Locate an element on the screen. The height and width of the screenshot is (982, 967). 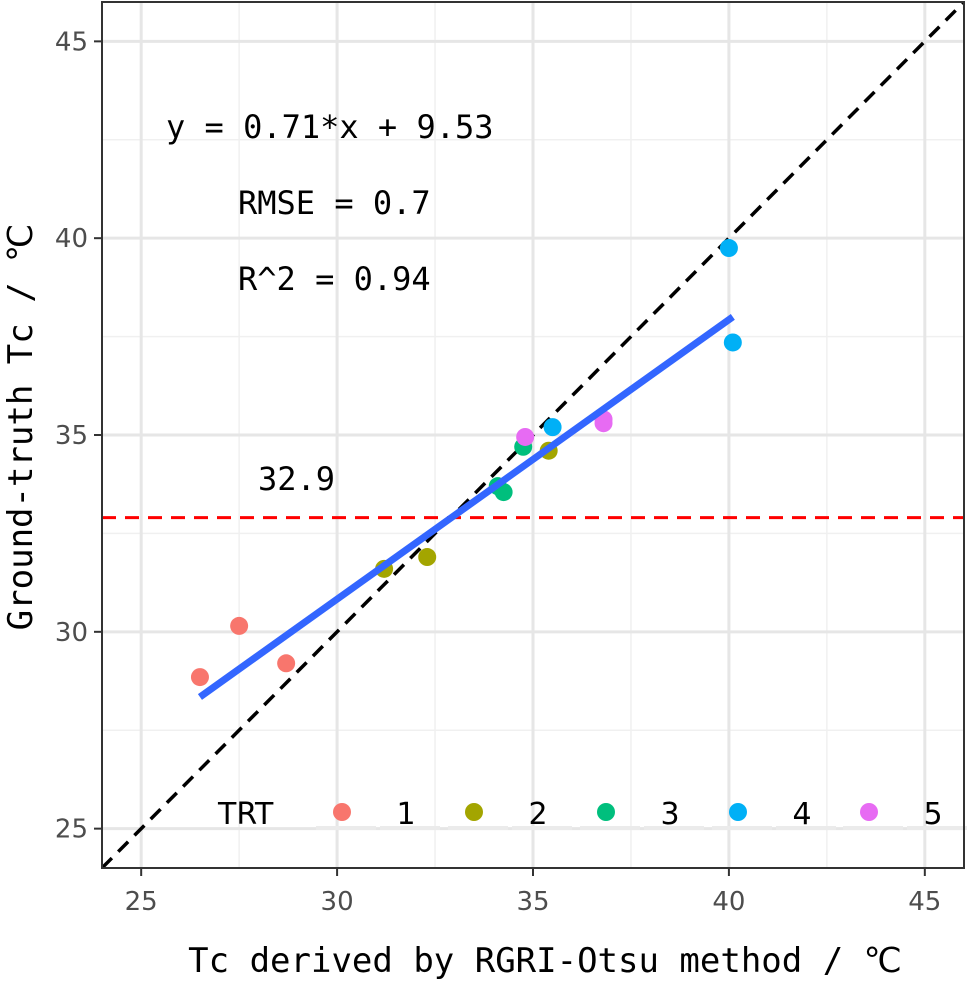
legend-title: TRT is located at coordinates (245, 814).